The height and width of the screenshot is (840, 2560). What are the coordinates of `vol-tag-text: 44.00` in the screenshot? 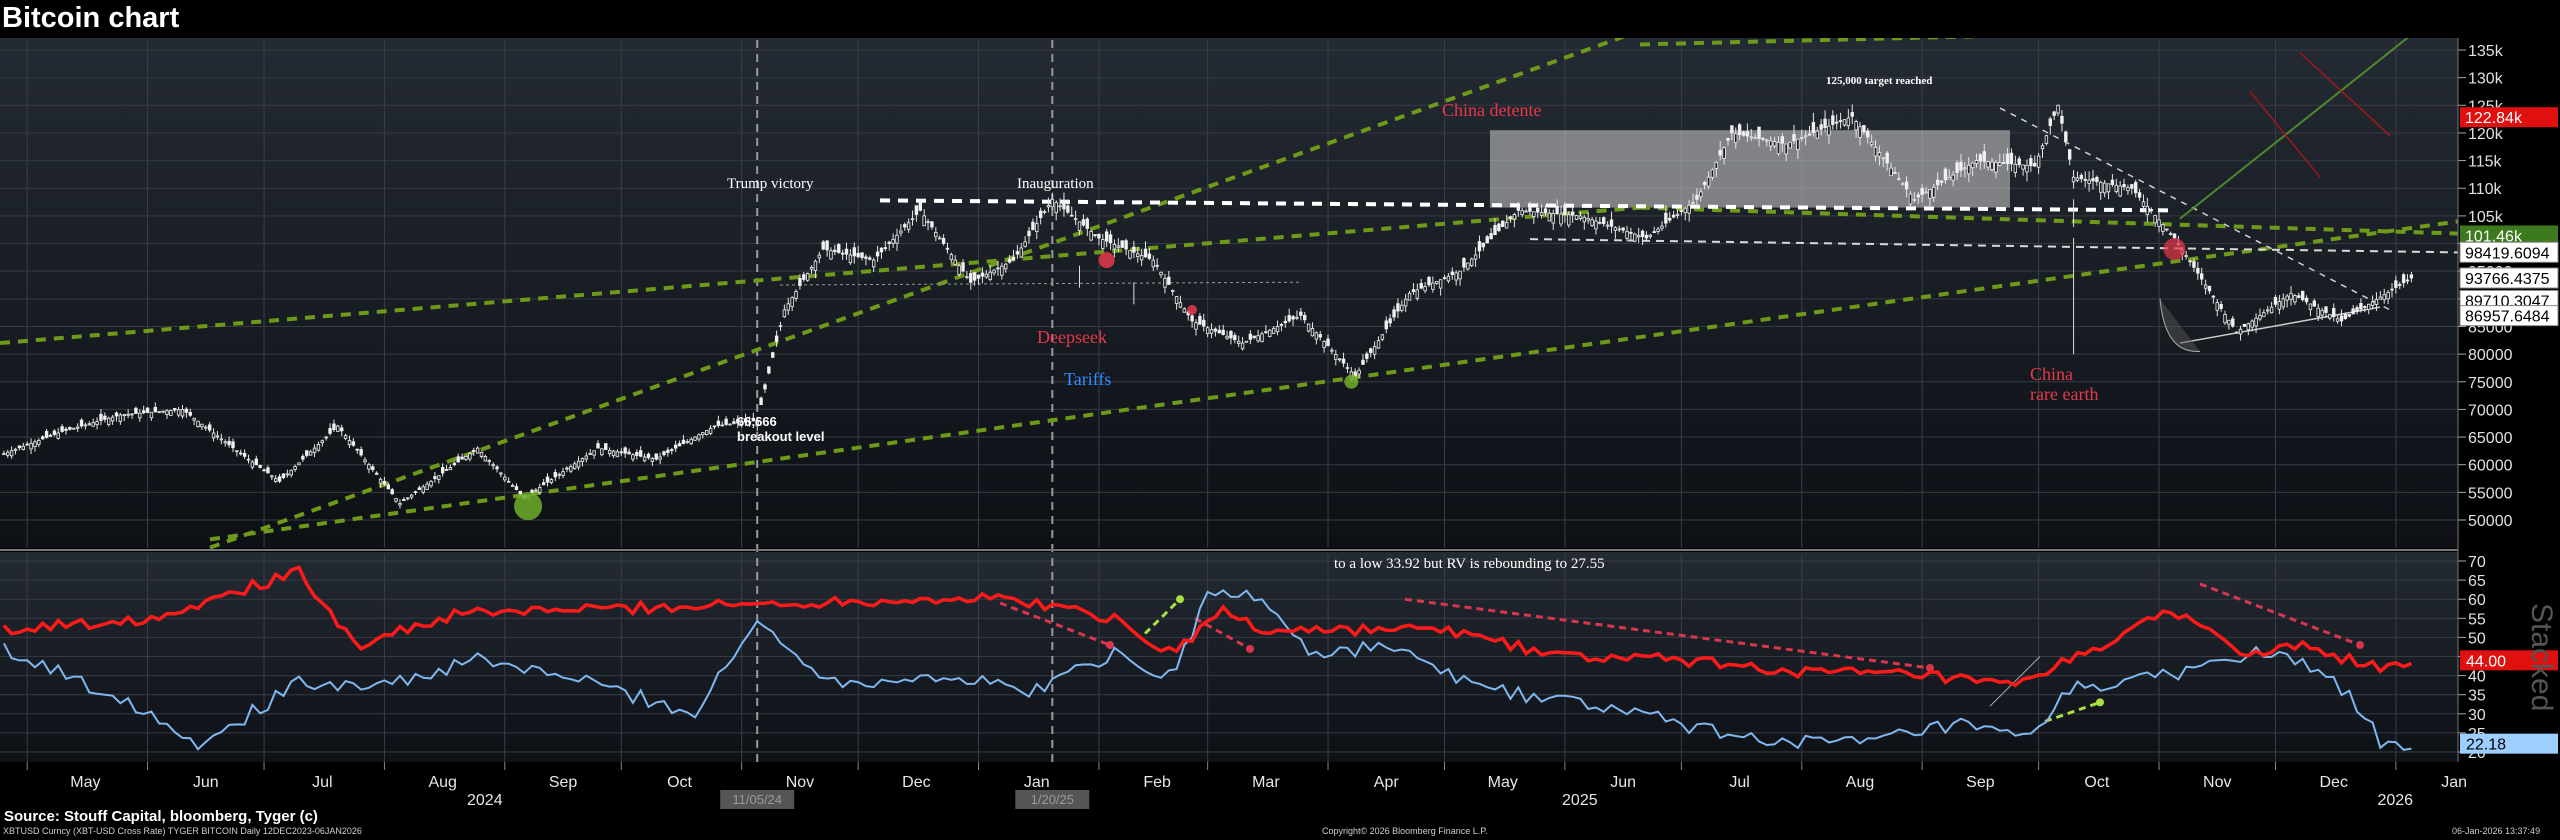 It's located at (2486, 661).